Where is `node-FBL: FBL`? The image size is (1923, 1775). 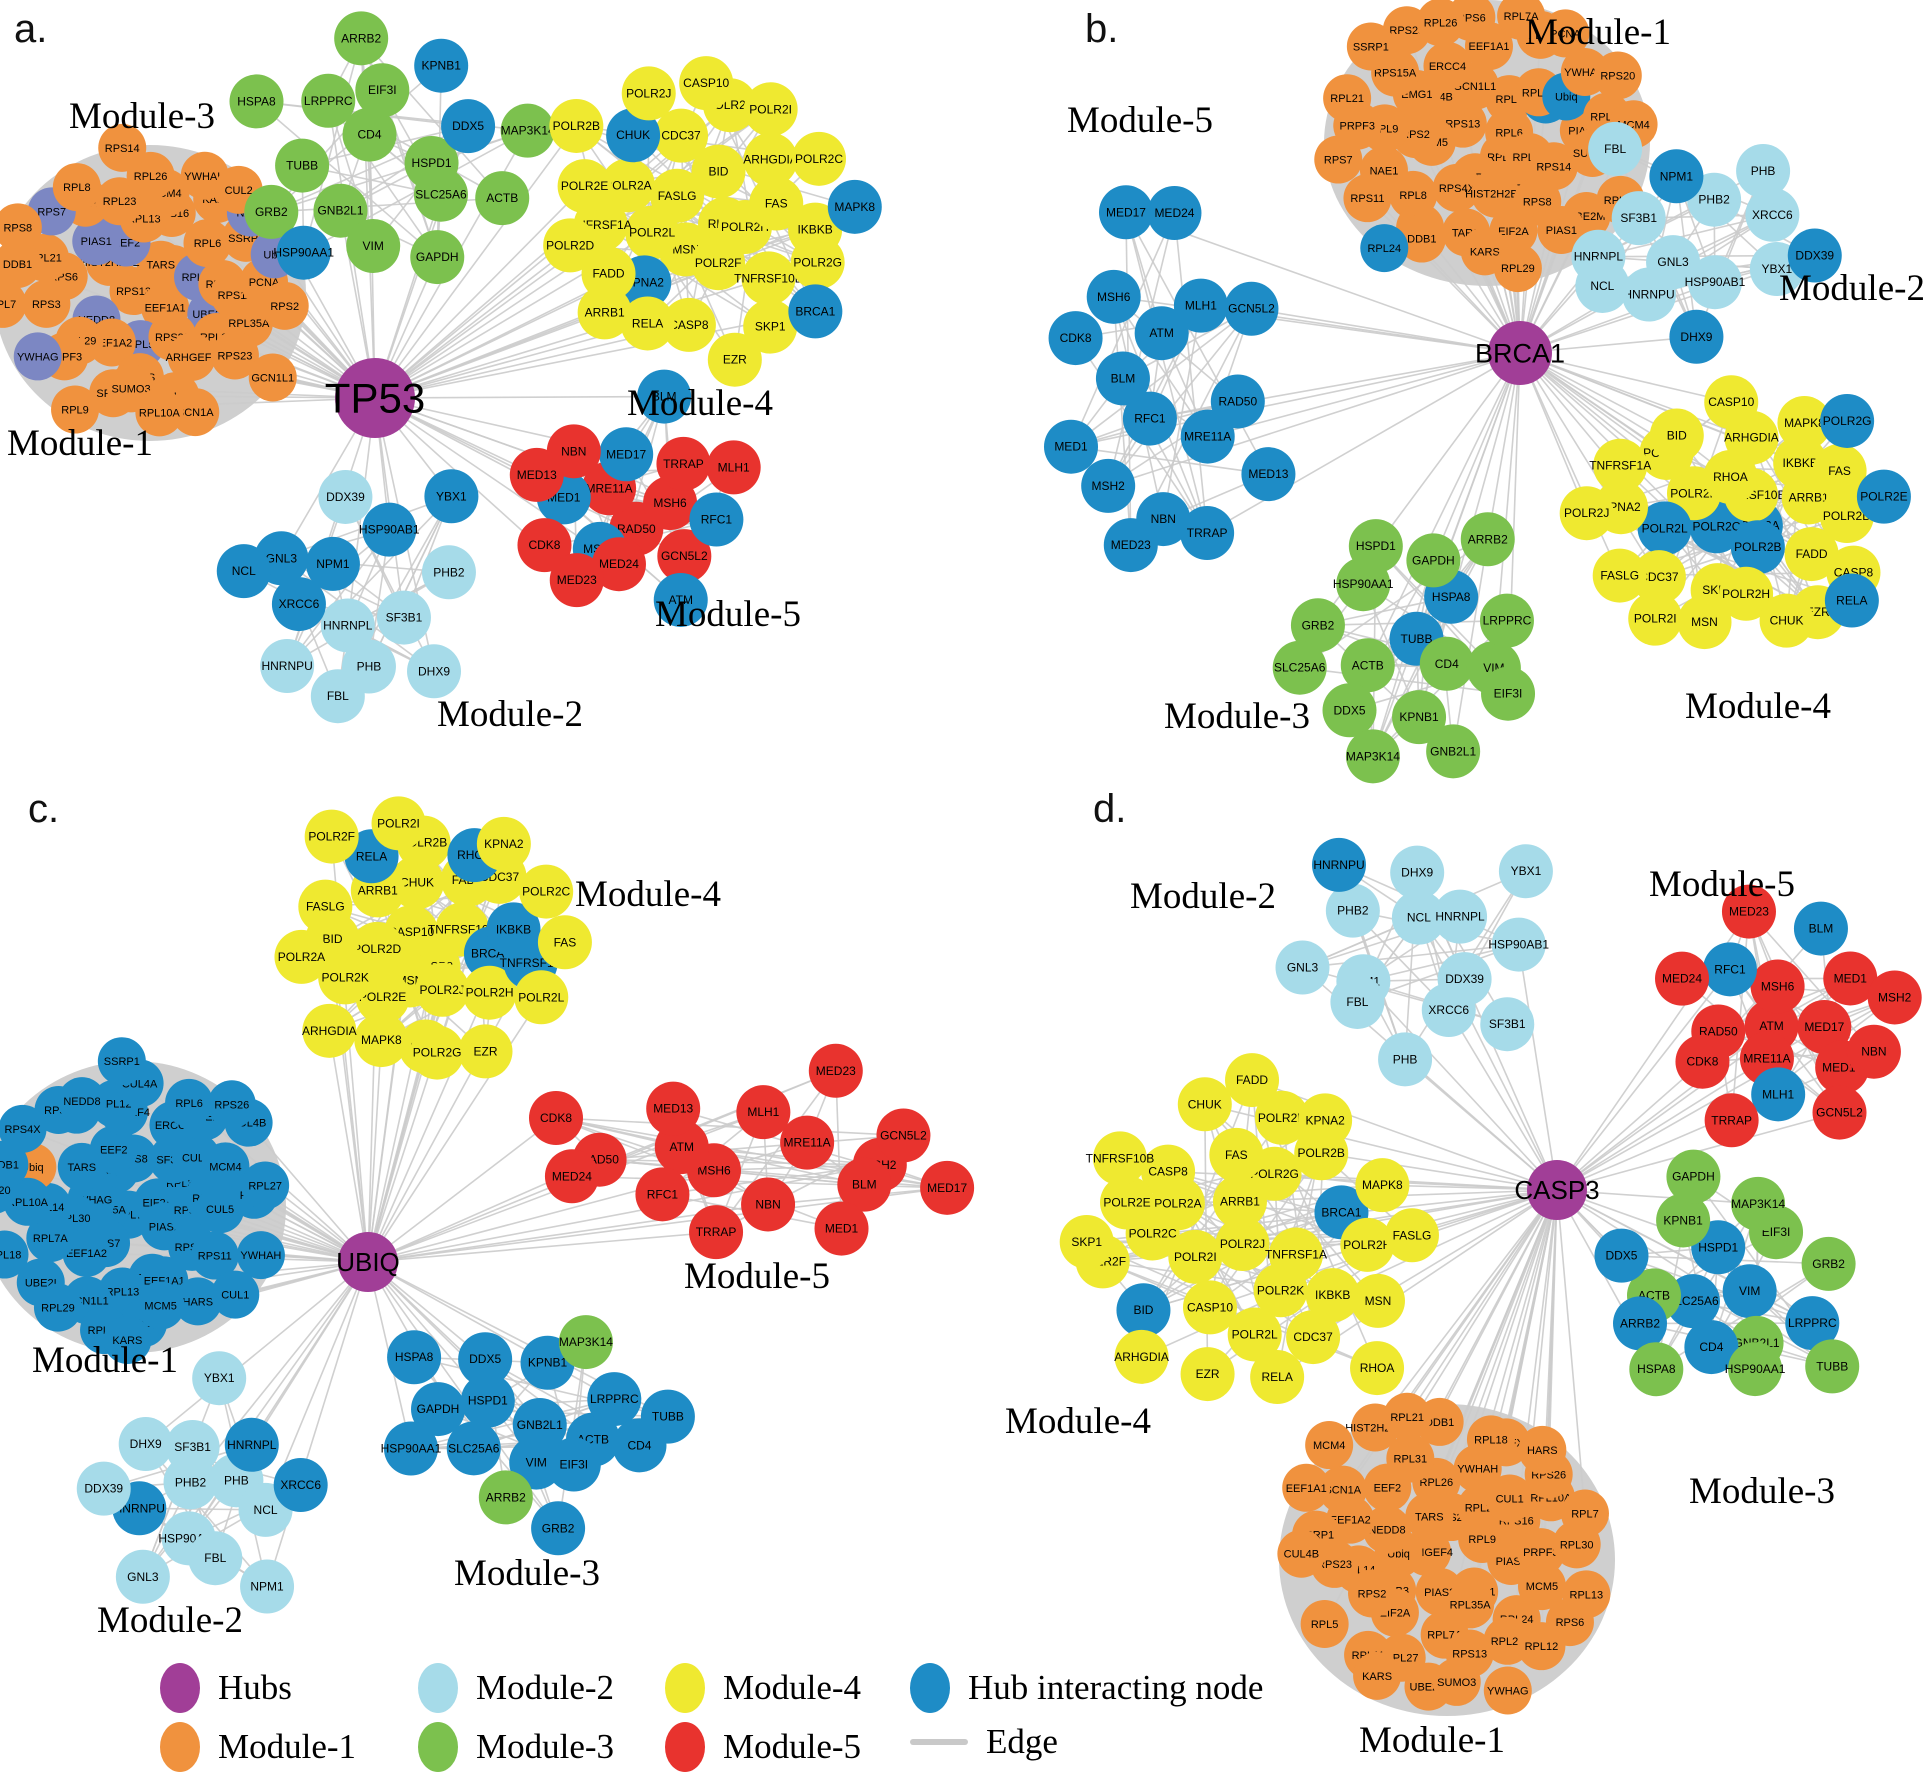 node-FBL: FBL is located at coordinates (1357, 1001).